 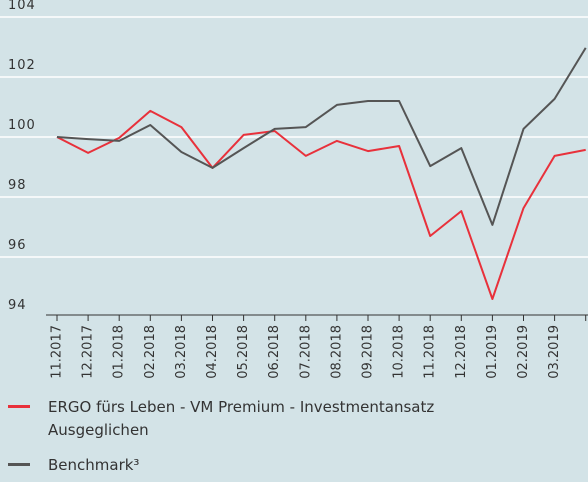 I want to click on x-tick-label: 02.2019, so click(x=523, y=352).